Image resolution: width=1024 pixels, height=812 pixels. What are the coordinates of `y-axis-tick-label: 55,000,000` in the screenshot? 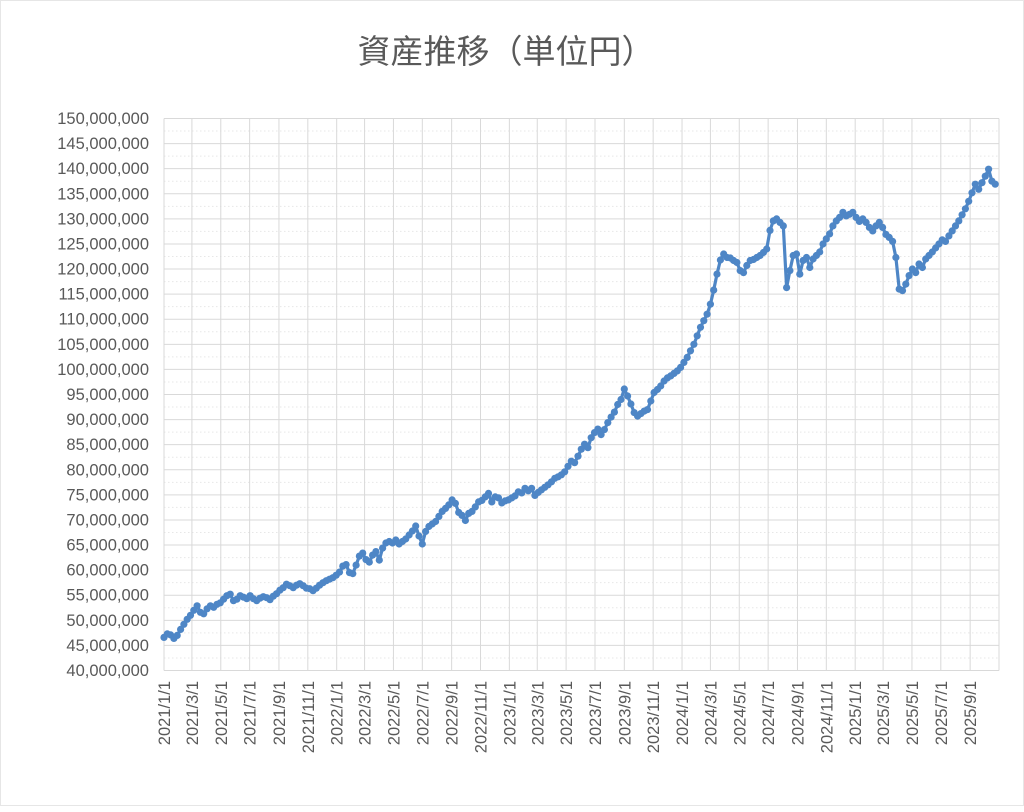 It's located at (107, 596).